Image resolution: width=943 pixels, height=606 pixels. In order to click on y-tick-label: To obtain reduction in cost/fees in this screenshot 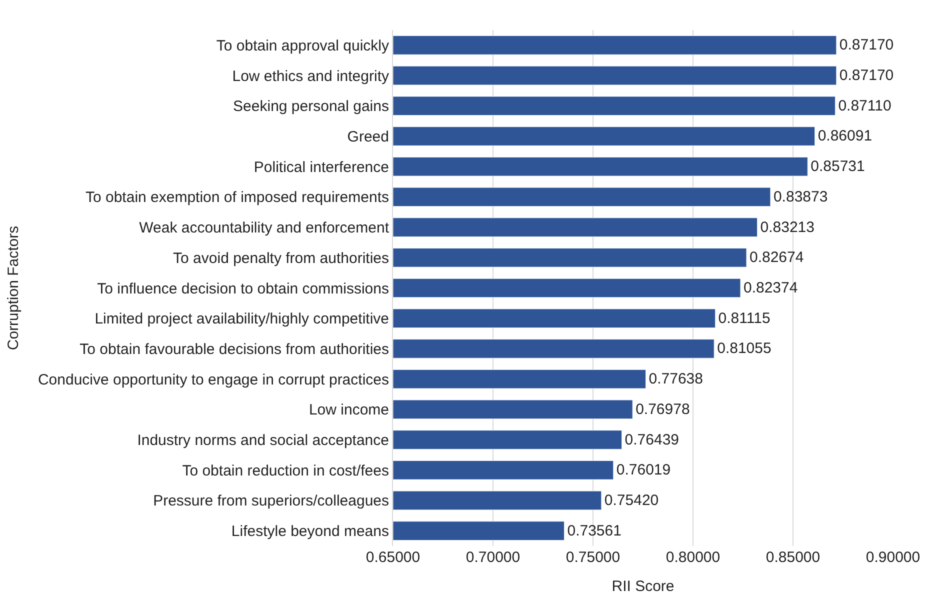, I will do `click(285, 471)`.